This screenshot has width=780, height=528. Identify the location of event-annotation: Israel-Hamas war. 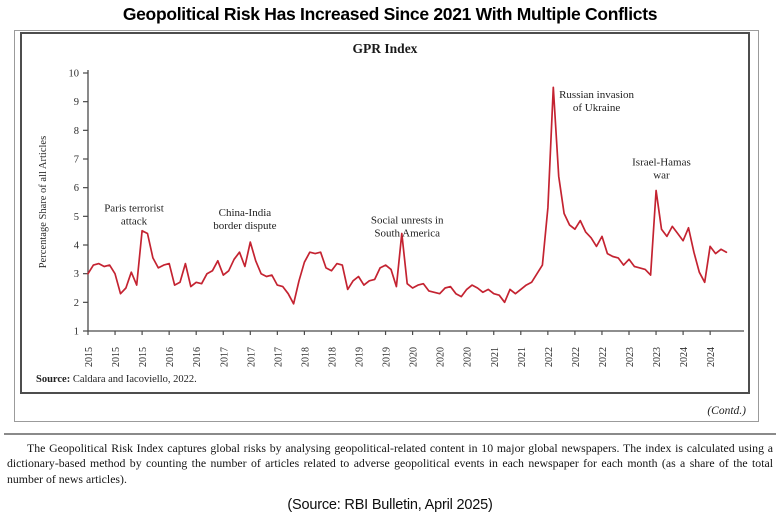
(661, 169).